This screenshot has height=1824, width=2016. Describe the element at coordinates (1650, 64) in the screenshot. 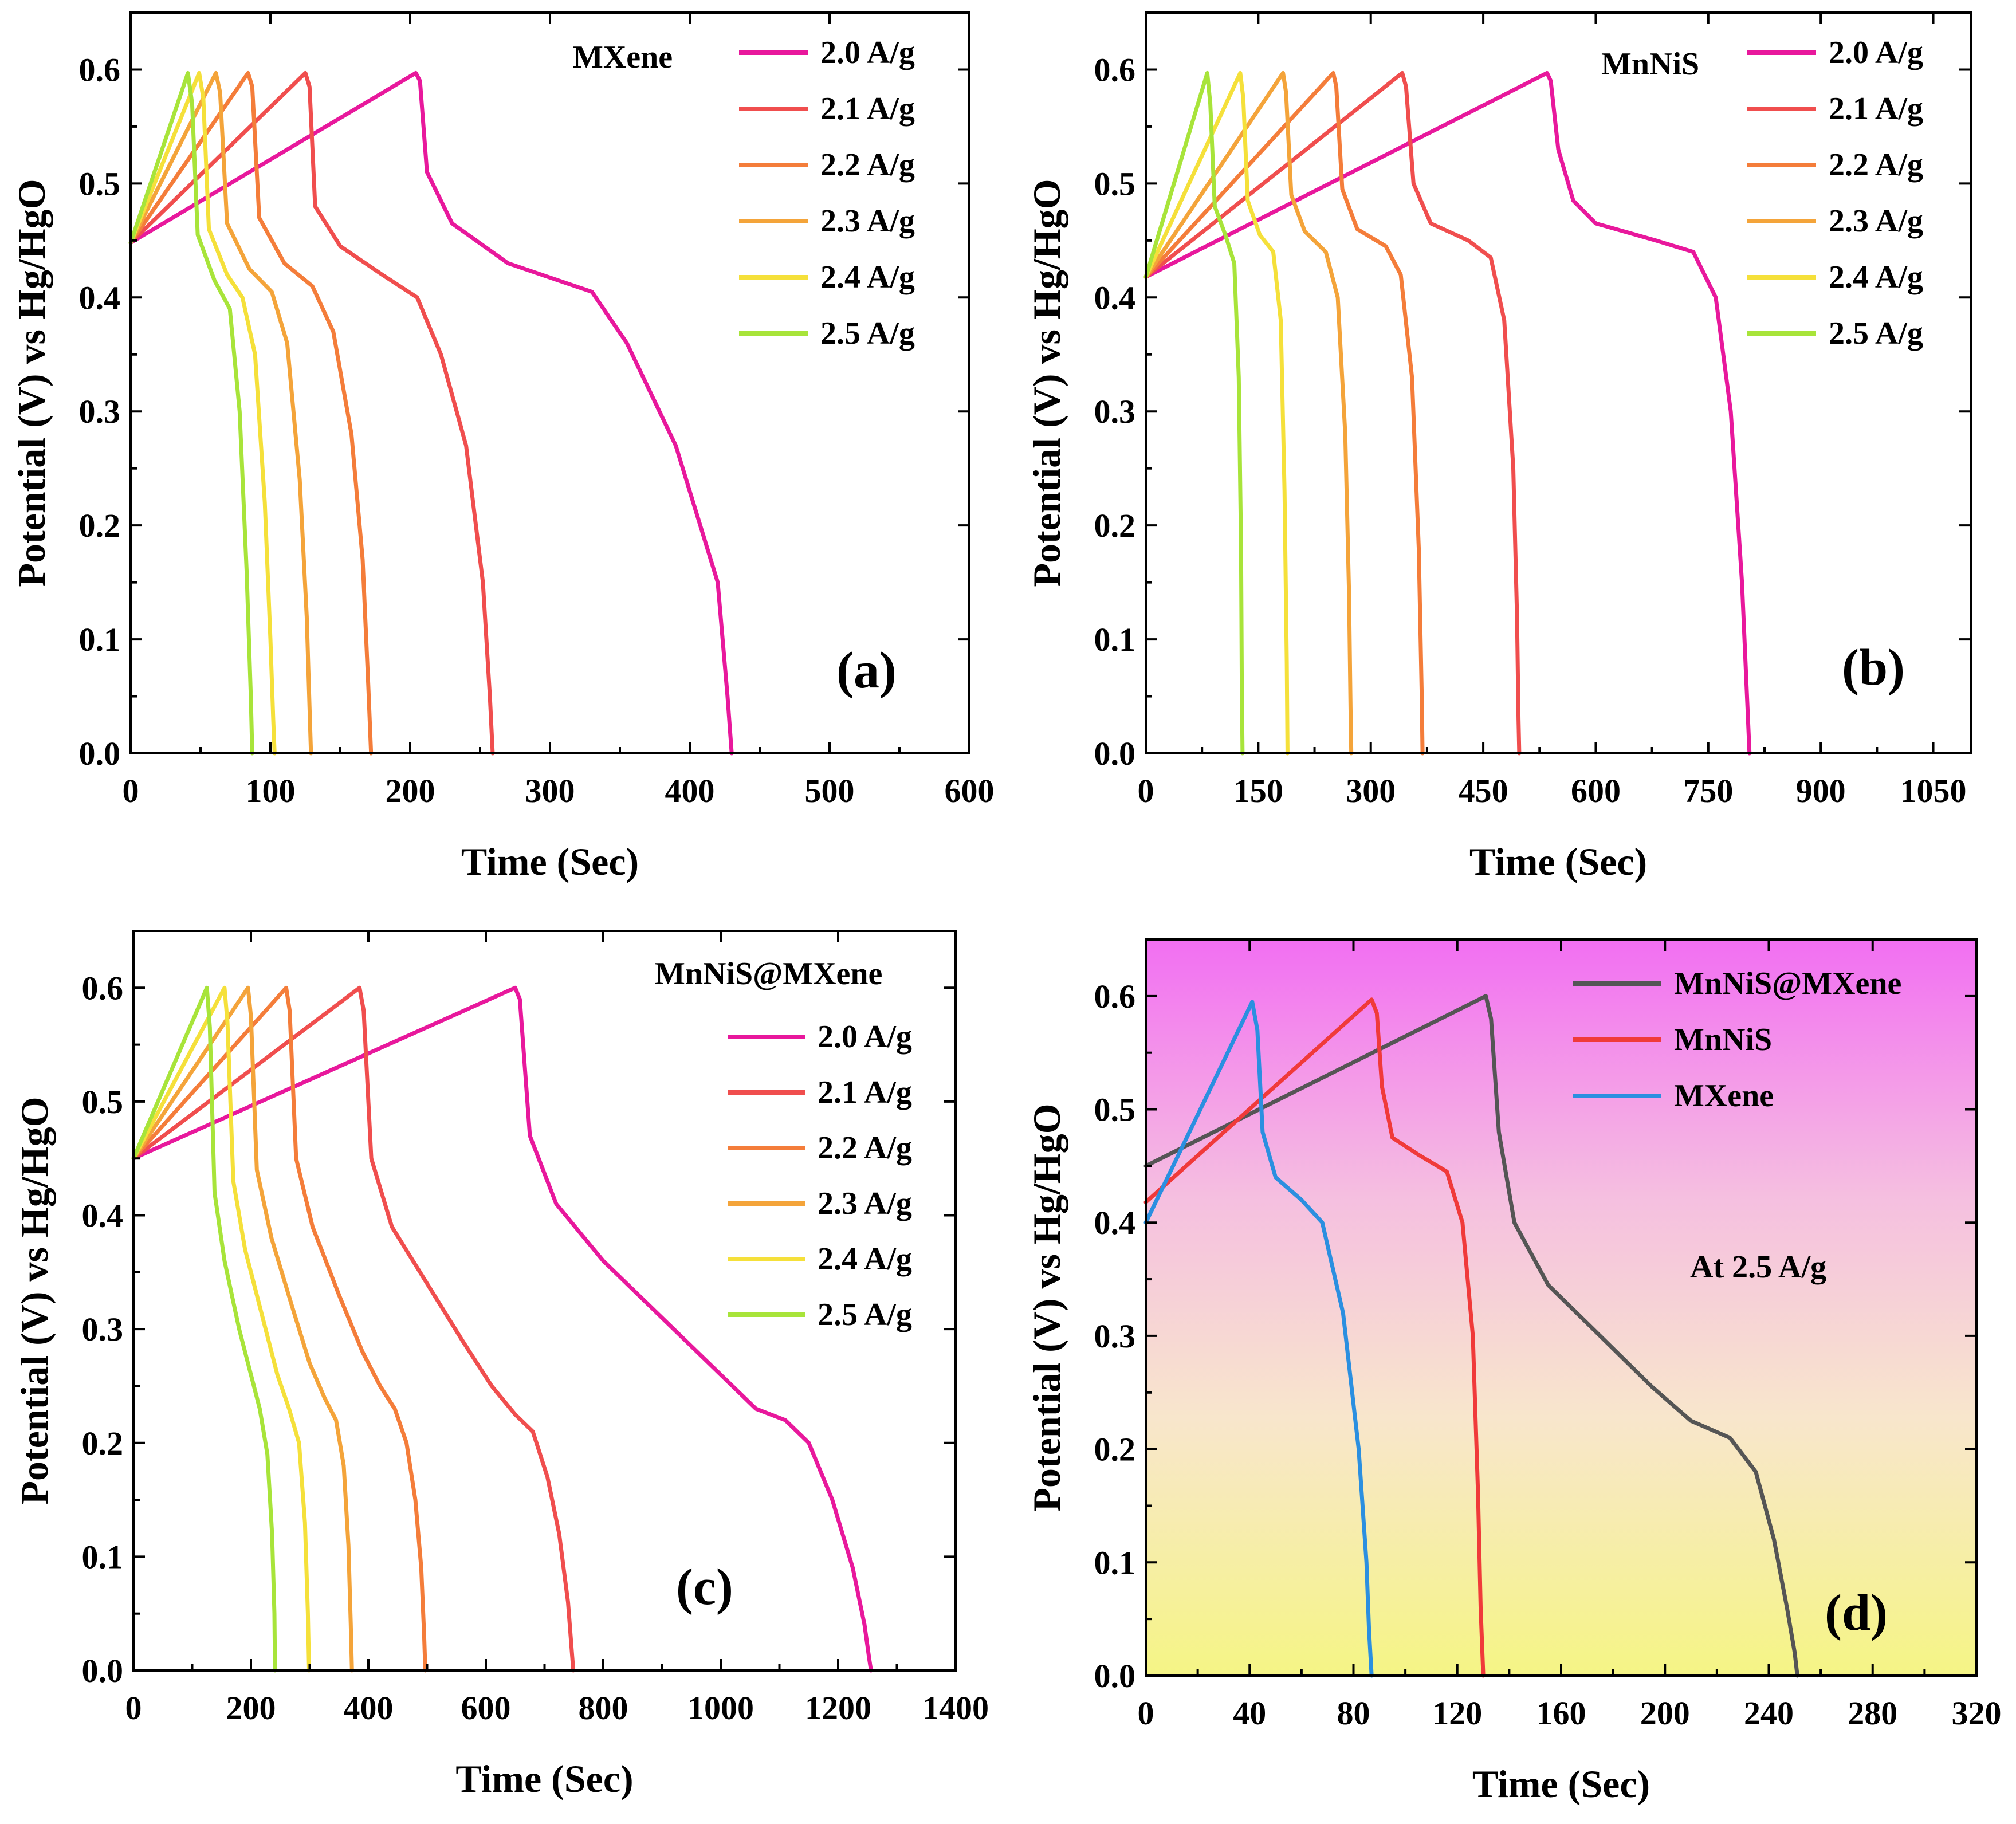

I see `sample-label: MnNiS` at that location.